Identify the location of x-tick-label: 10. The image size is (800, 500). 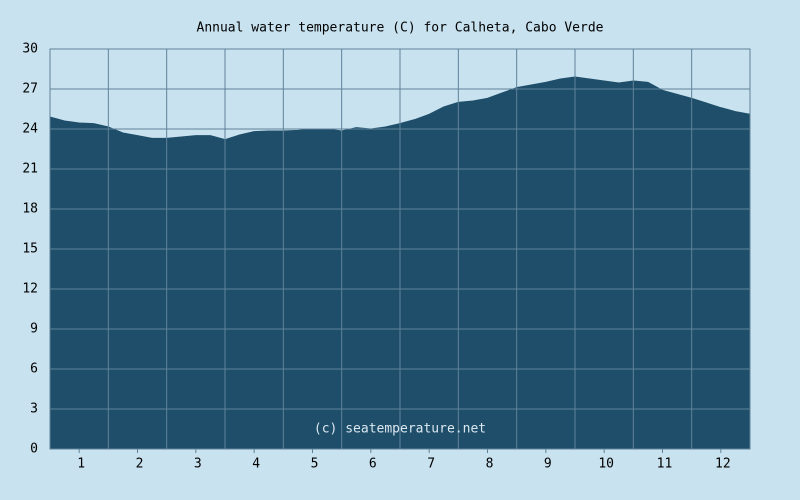
(606, 464).